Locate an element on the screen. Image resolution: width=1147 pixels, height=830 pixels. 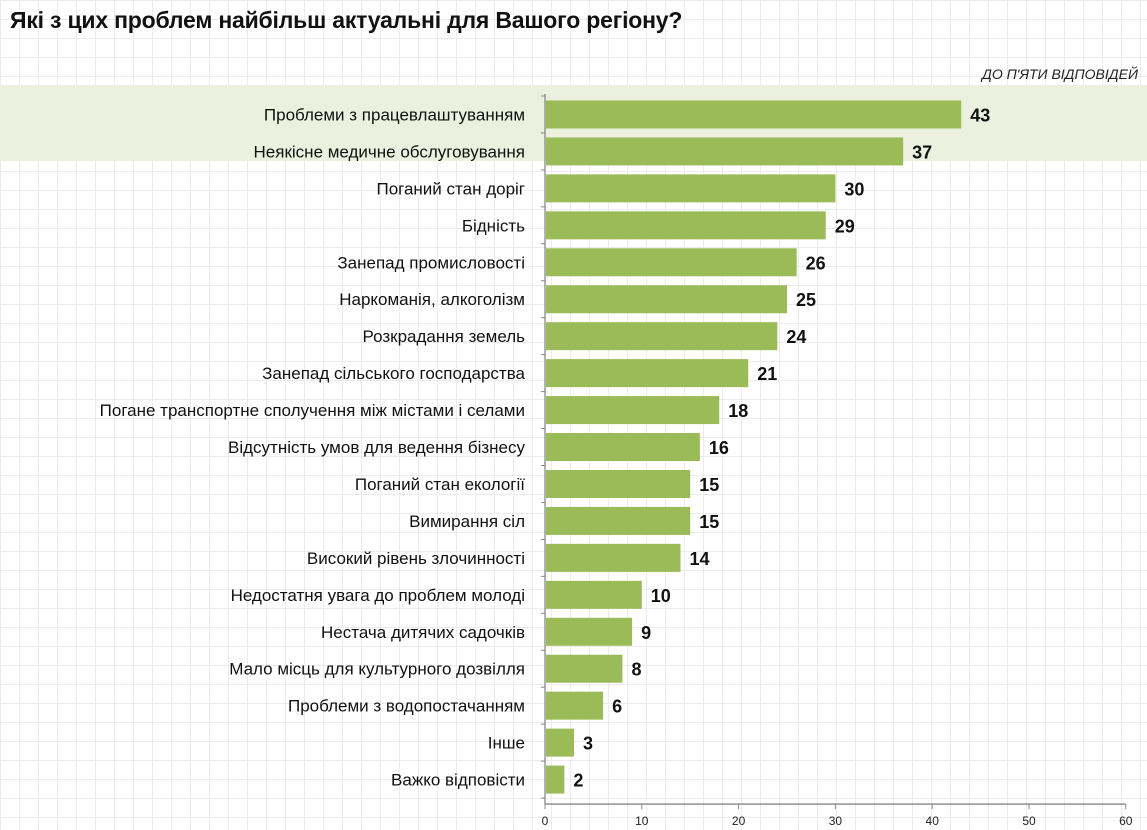
x-tick-label: 10 is located at coordinates (642, 821).